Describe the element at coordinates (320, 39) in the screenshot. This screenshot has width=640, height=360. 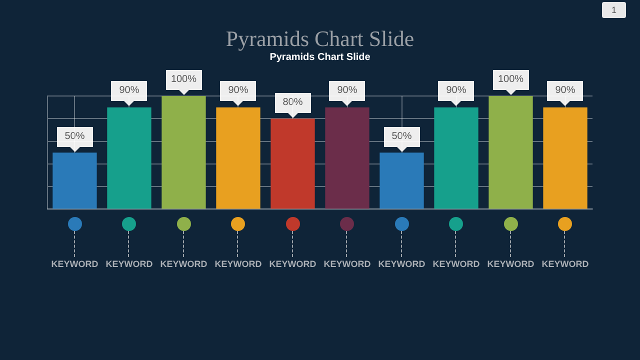
I see `chart-title: Pyramids Chart Slide` at that location.